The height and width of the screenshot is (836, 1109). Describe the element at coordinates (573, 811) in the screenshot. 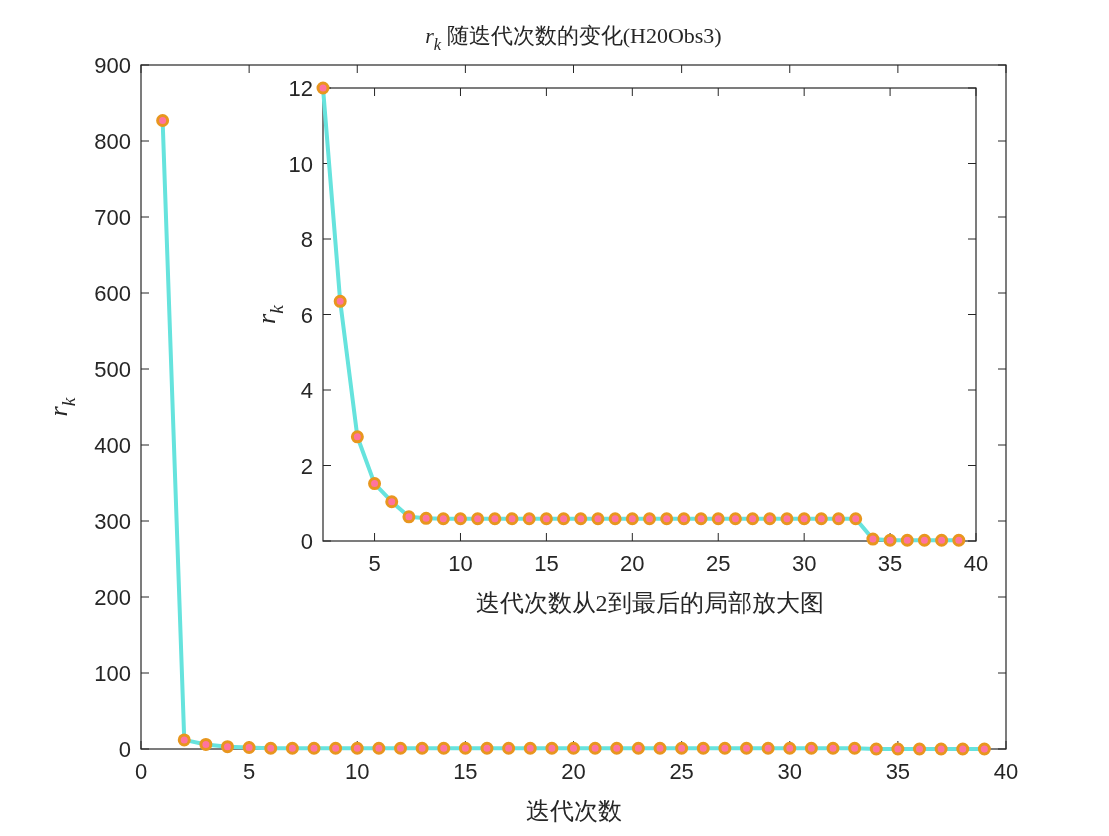

I see `x-axis-title: 迭代次数` at that location.